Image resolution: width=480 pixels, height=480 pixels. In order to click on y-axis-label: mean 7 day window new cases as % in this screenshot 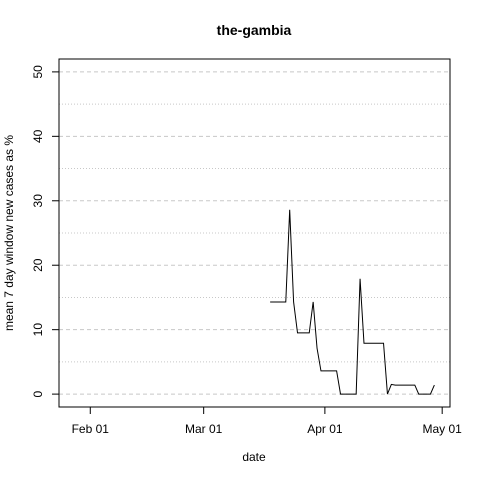, I will do `click(9, 233)`.